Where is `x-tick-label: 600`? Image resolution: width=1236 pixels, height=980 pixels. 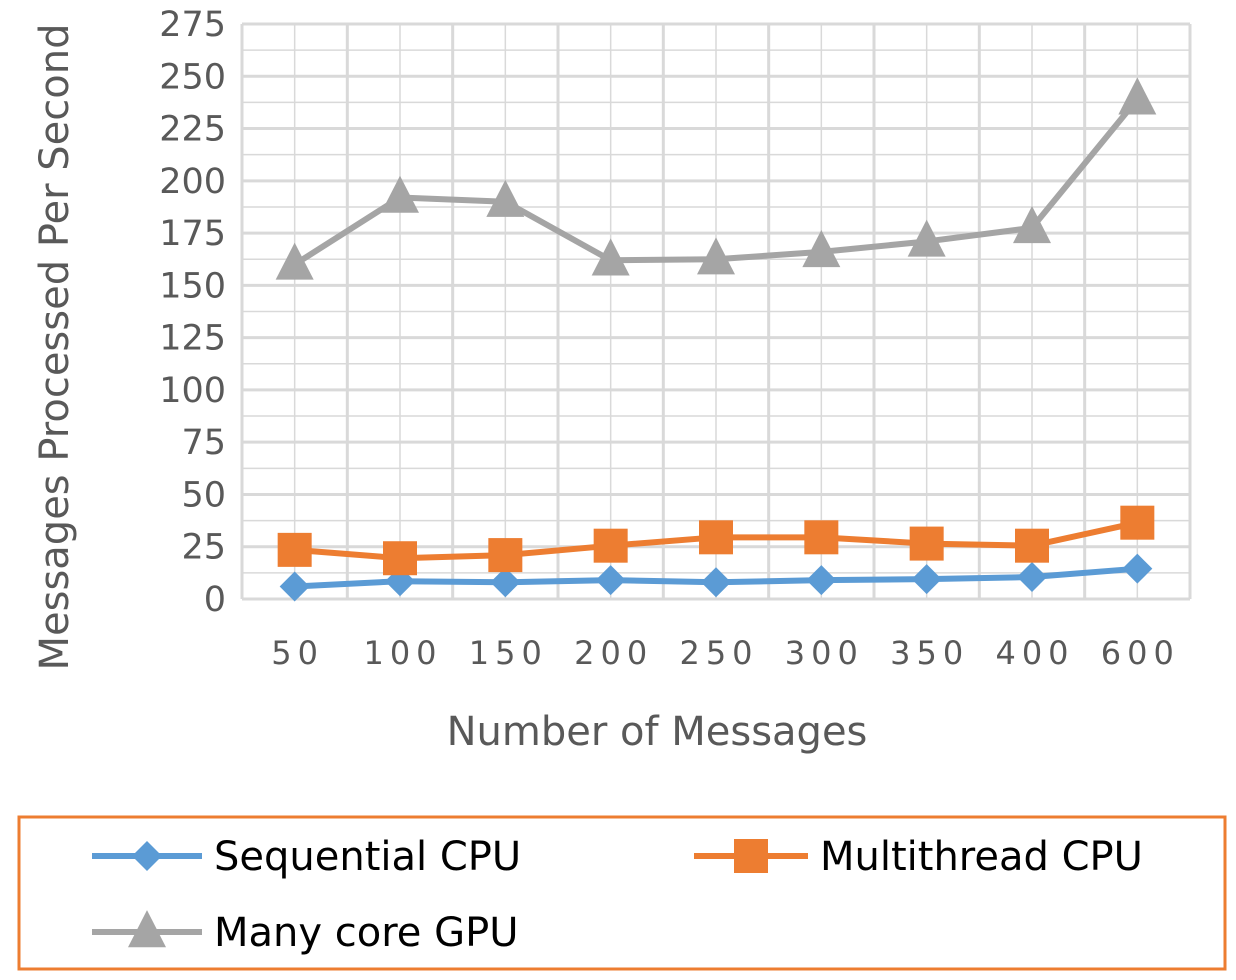 x-tick-label: 600 is located at coordinates (1140, 653).